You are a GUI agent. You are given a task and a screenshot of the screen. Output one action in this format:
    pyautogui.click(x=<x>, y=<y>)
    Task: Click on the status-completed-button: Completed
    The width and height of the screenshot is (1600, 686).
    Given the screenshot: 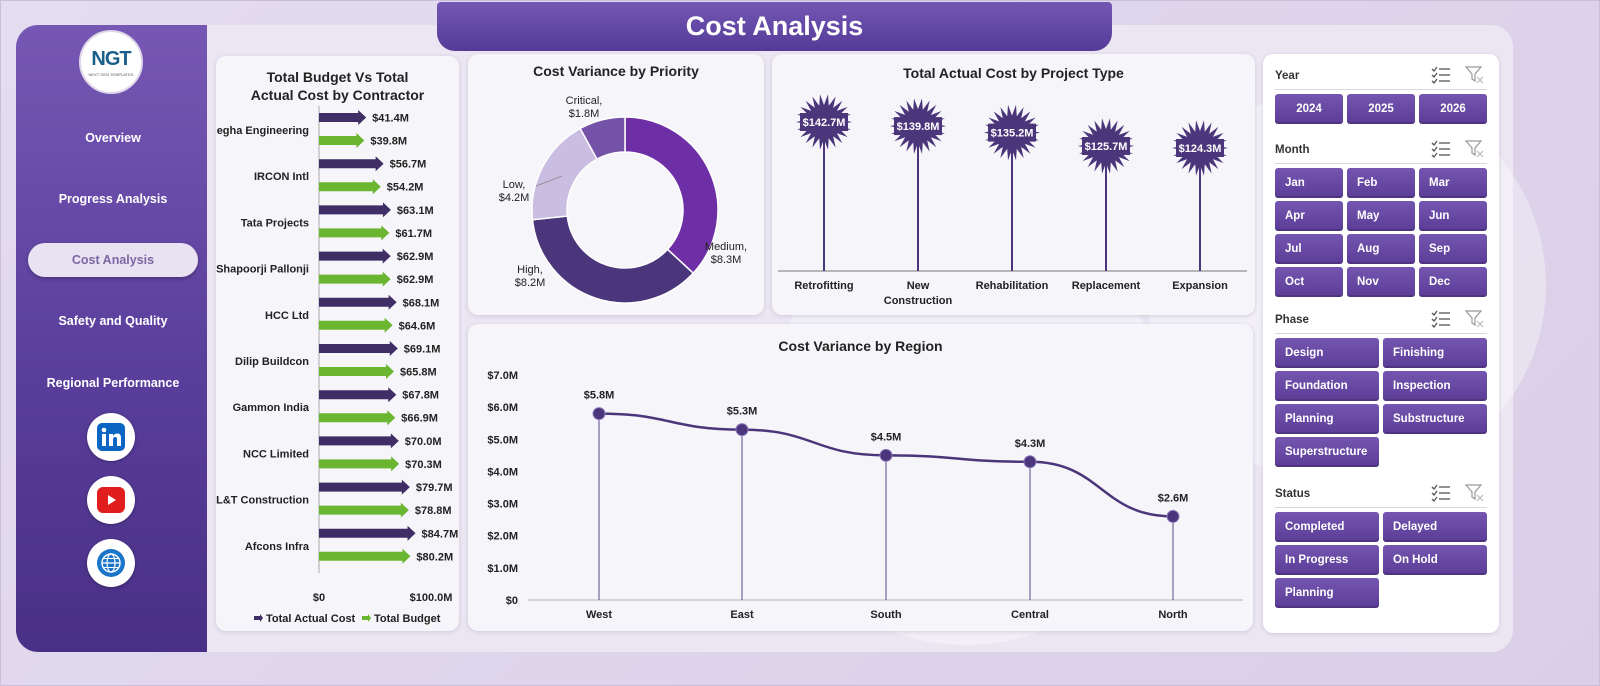 What is the action you would take?
    pyautogui.click(x=1327, y=527)
    